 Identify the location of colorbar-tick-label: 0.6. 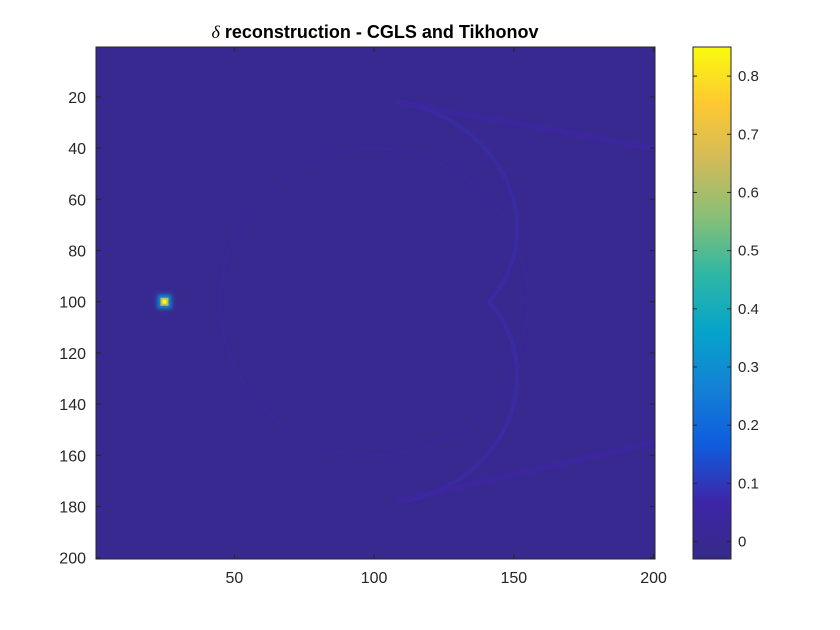
(748, 192).